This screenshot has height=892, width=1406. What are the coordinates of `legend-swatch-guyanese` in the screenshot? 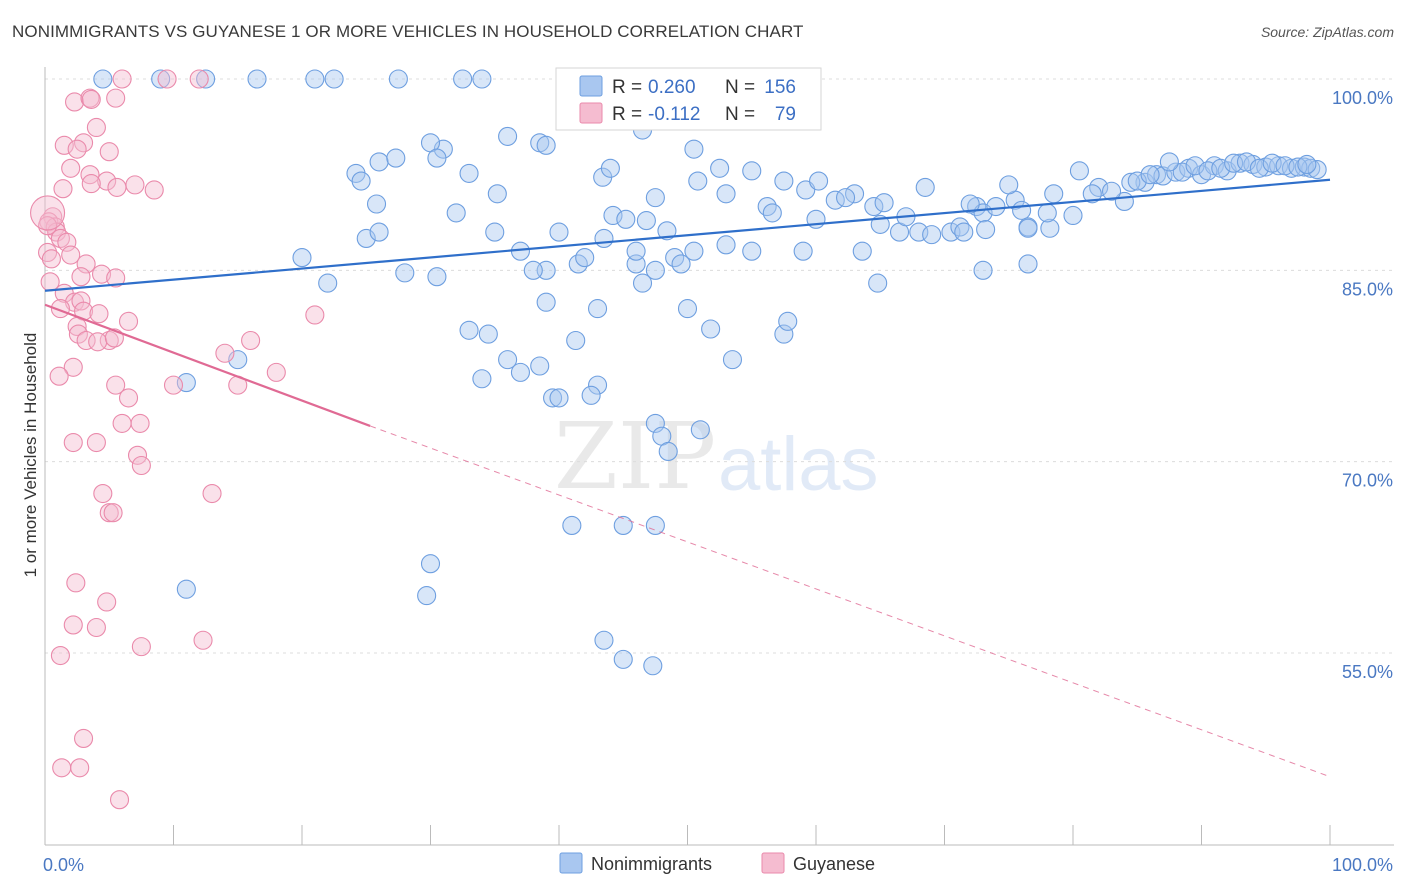 It's located at (591, 113).